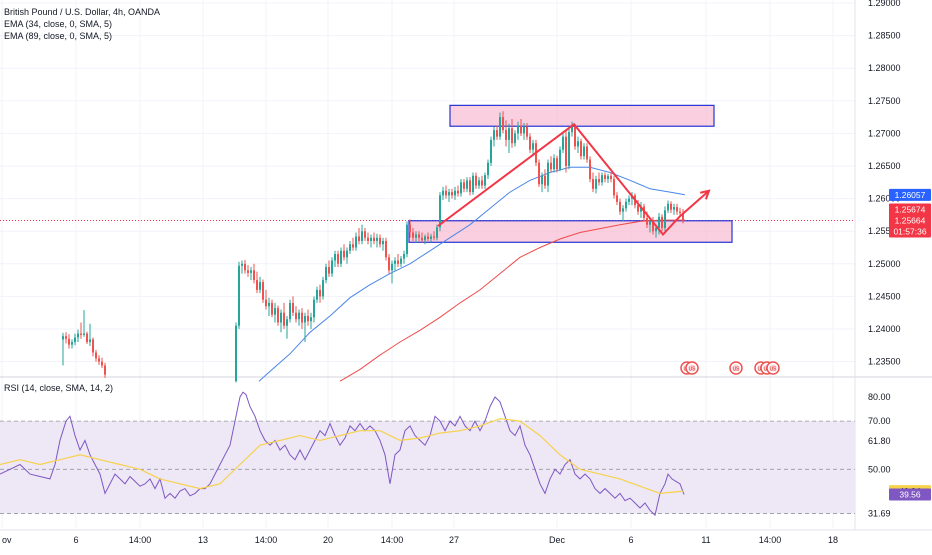 The height and width of the screenshot is (555, 932). I want to click on rsi-legend: RSI (14, close, SMA, 14, 2), so click(59, 388).